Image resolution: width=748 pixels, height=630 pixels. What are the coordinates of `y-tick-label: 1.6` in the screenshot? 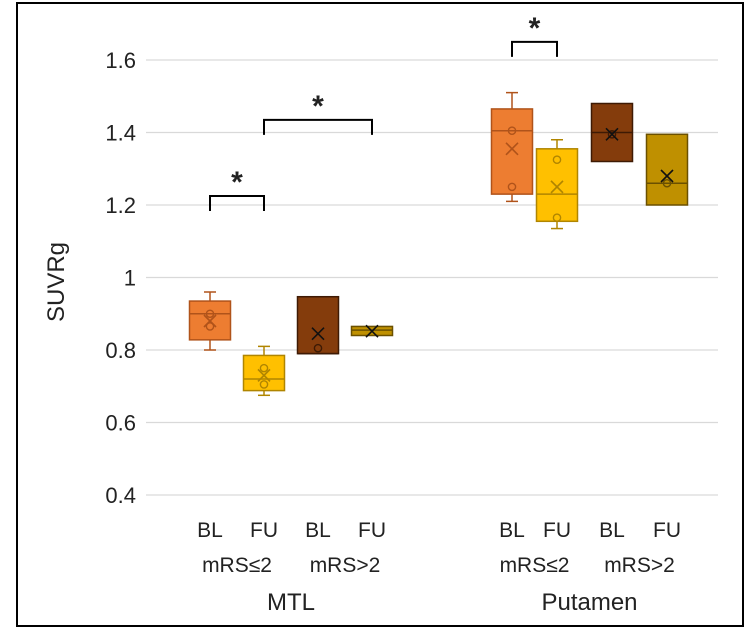 It's located at (120, 60).